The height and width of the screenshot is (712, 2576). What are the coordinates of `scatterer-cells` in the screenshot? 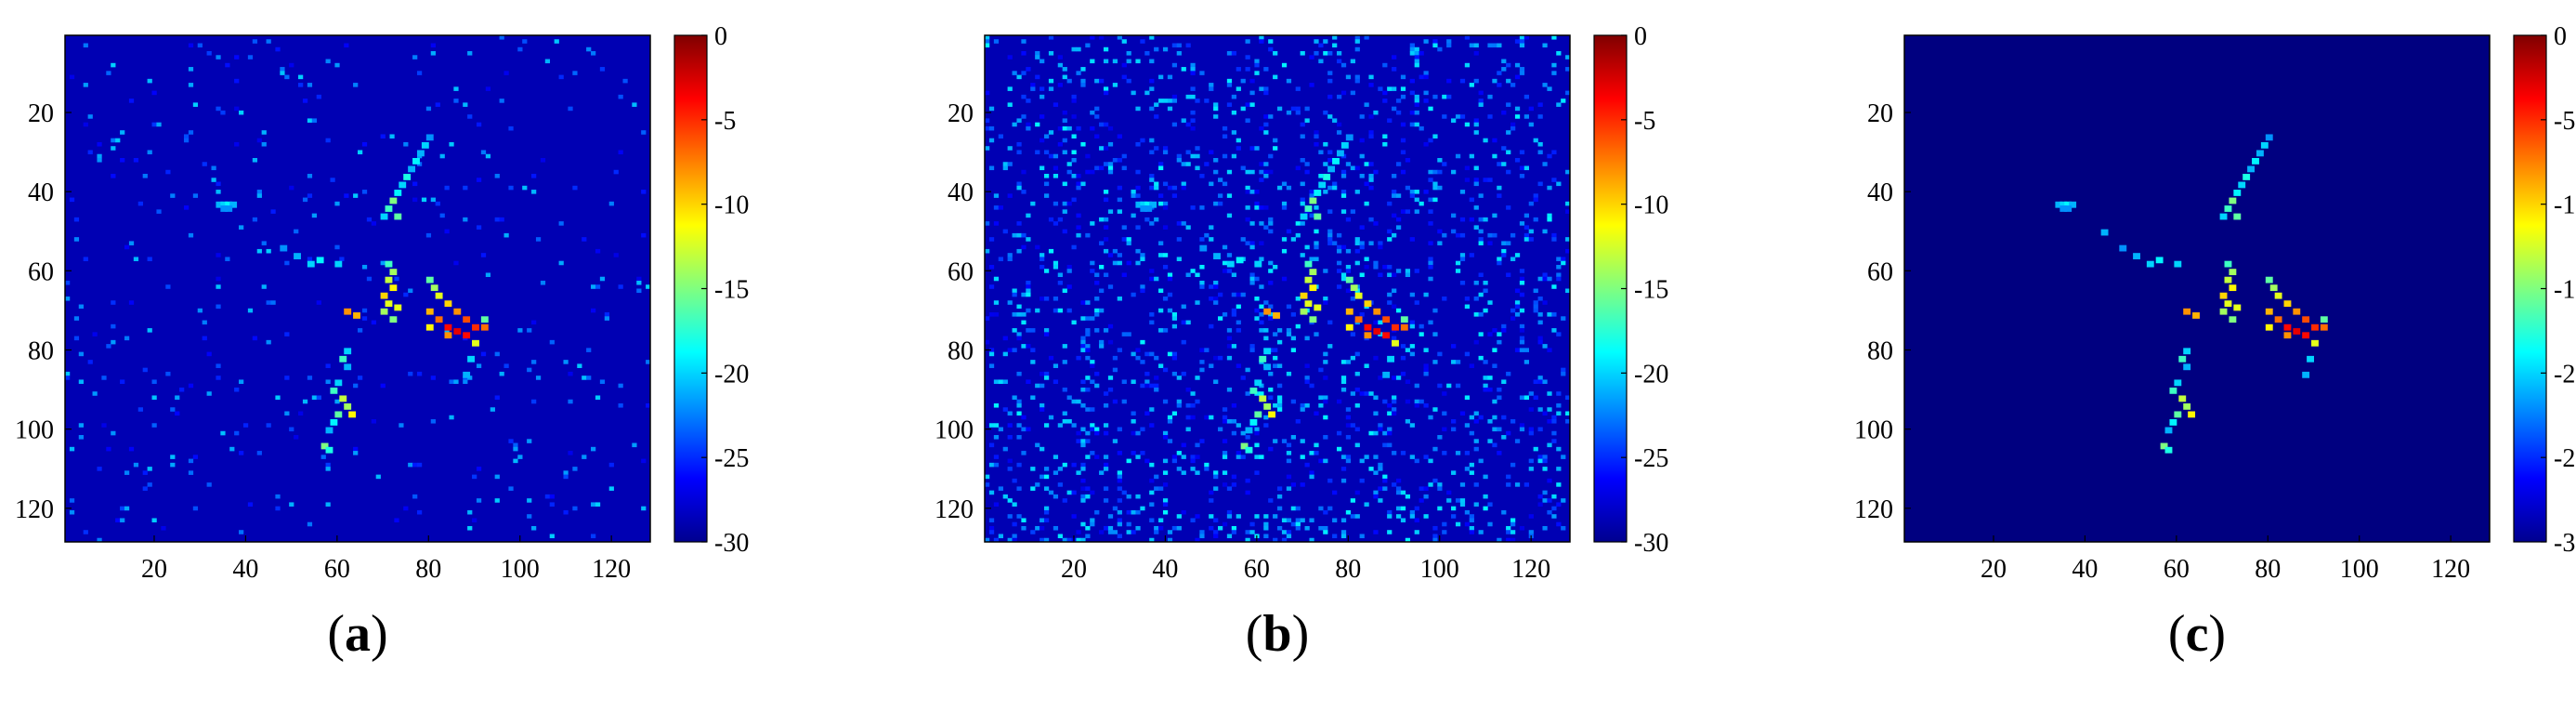 It's located at (2191, 294).